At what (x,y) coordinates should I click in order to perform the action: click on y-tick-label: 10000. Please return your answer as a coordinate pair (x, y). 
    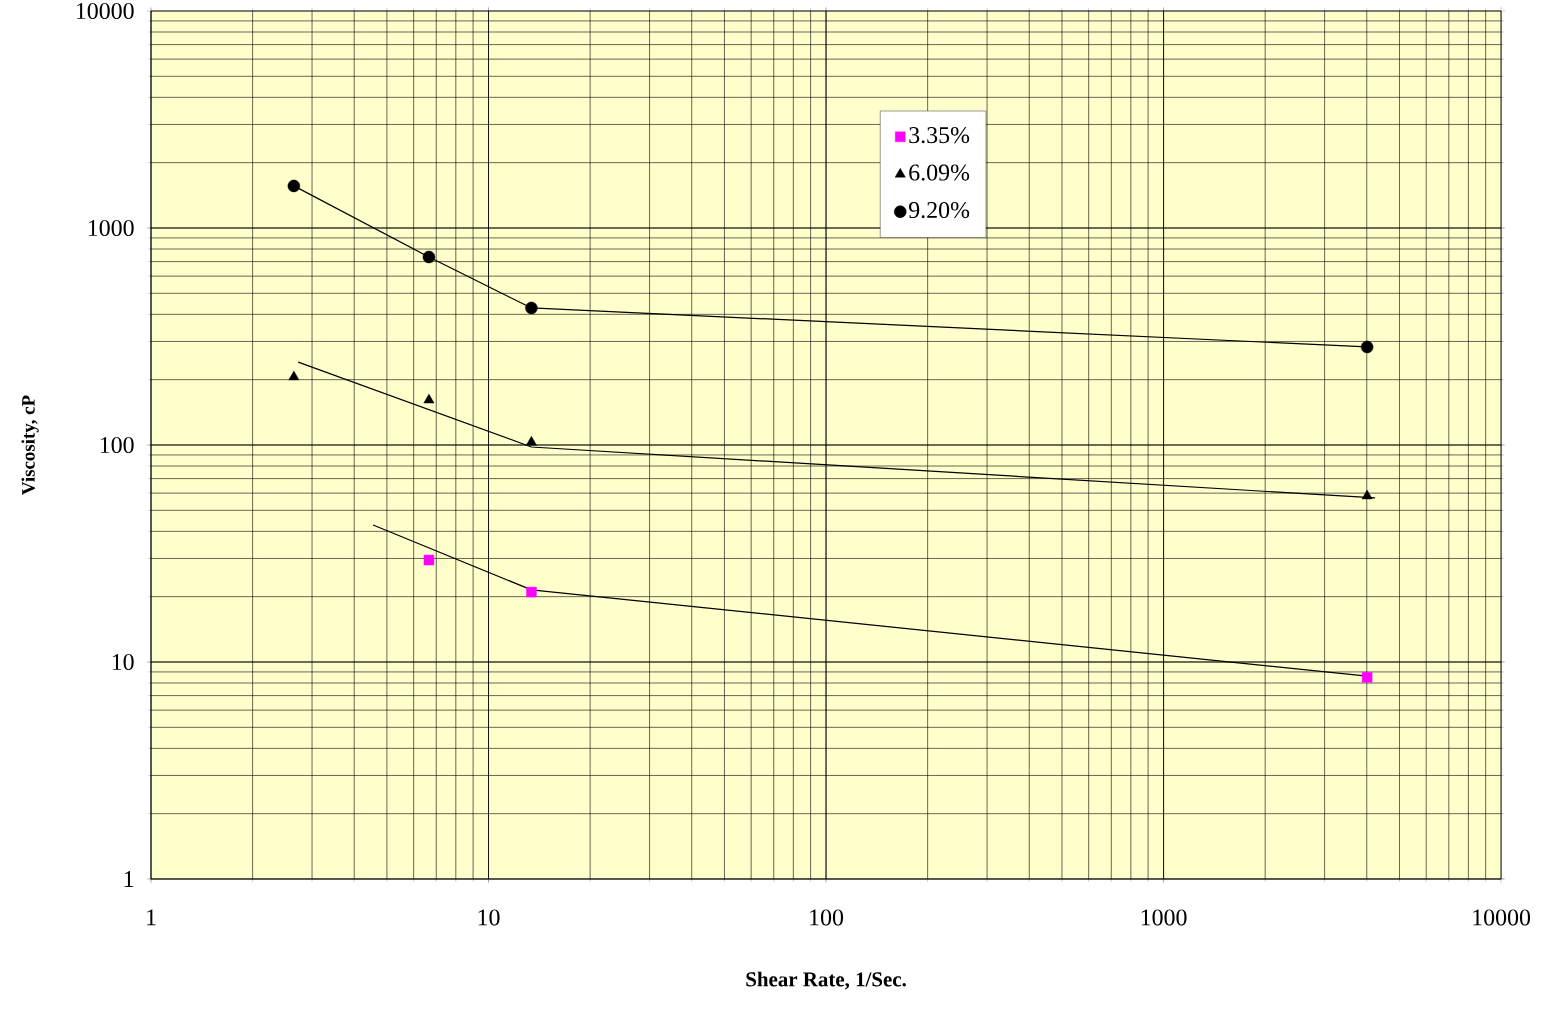
    Looking at the image, I should click on (105, 11).